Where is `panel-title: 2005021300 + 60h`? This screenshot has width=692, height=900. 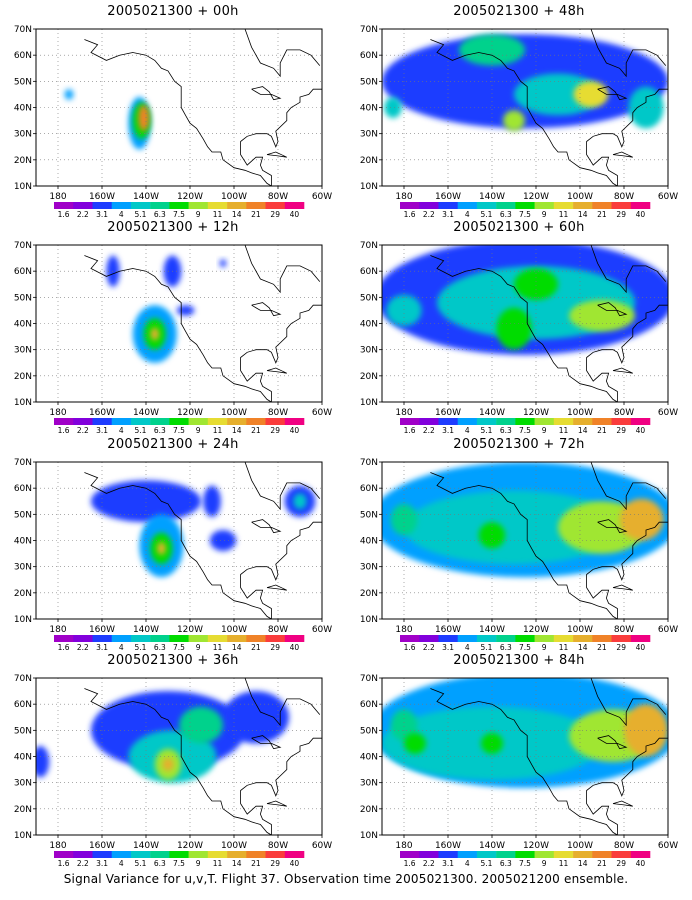
panel-title: 2005021300 + 60h is located at coordinates (519, 227).